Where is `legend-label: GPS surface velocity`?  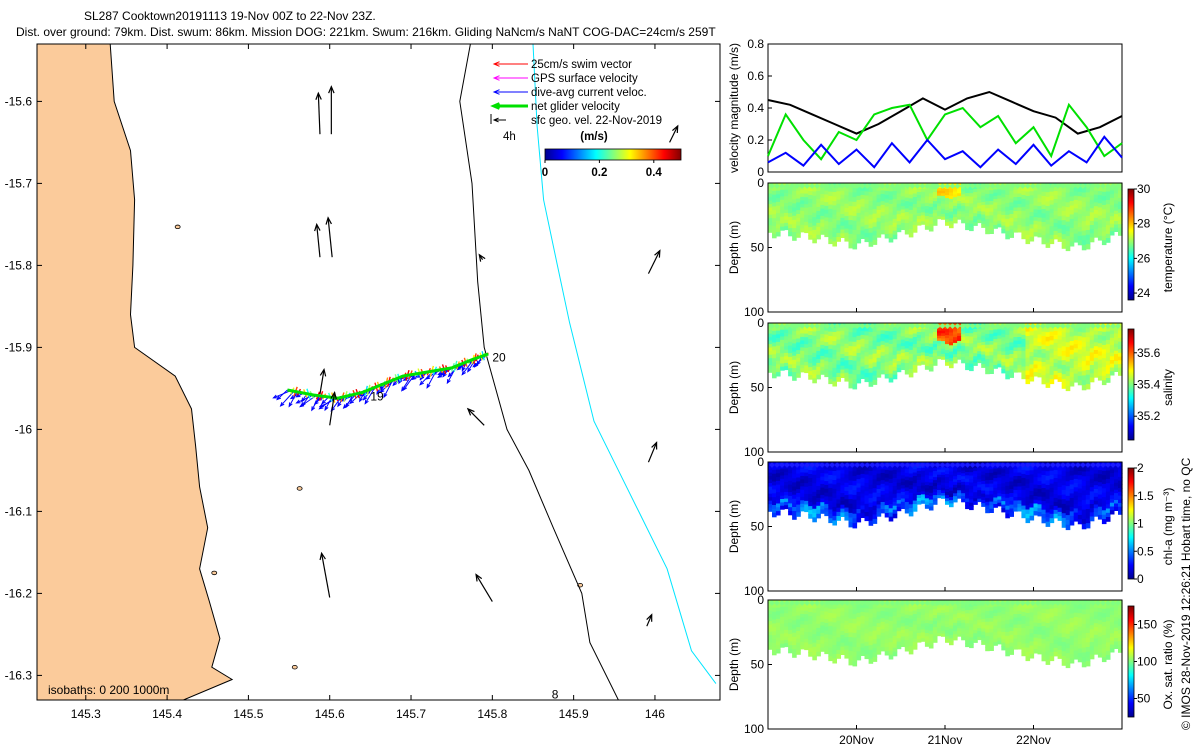 legend-label: GPS surface velocity is located at coordinates (584, 79).